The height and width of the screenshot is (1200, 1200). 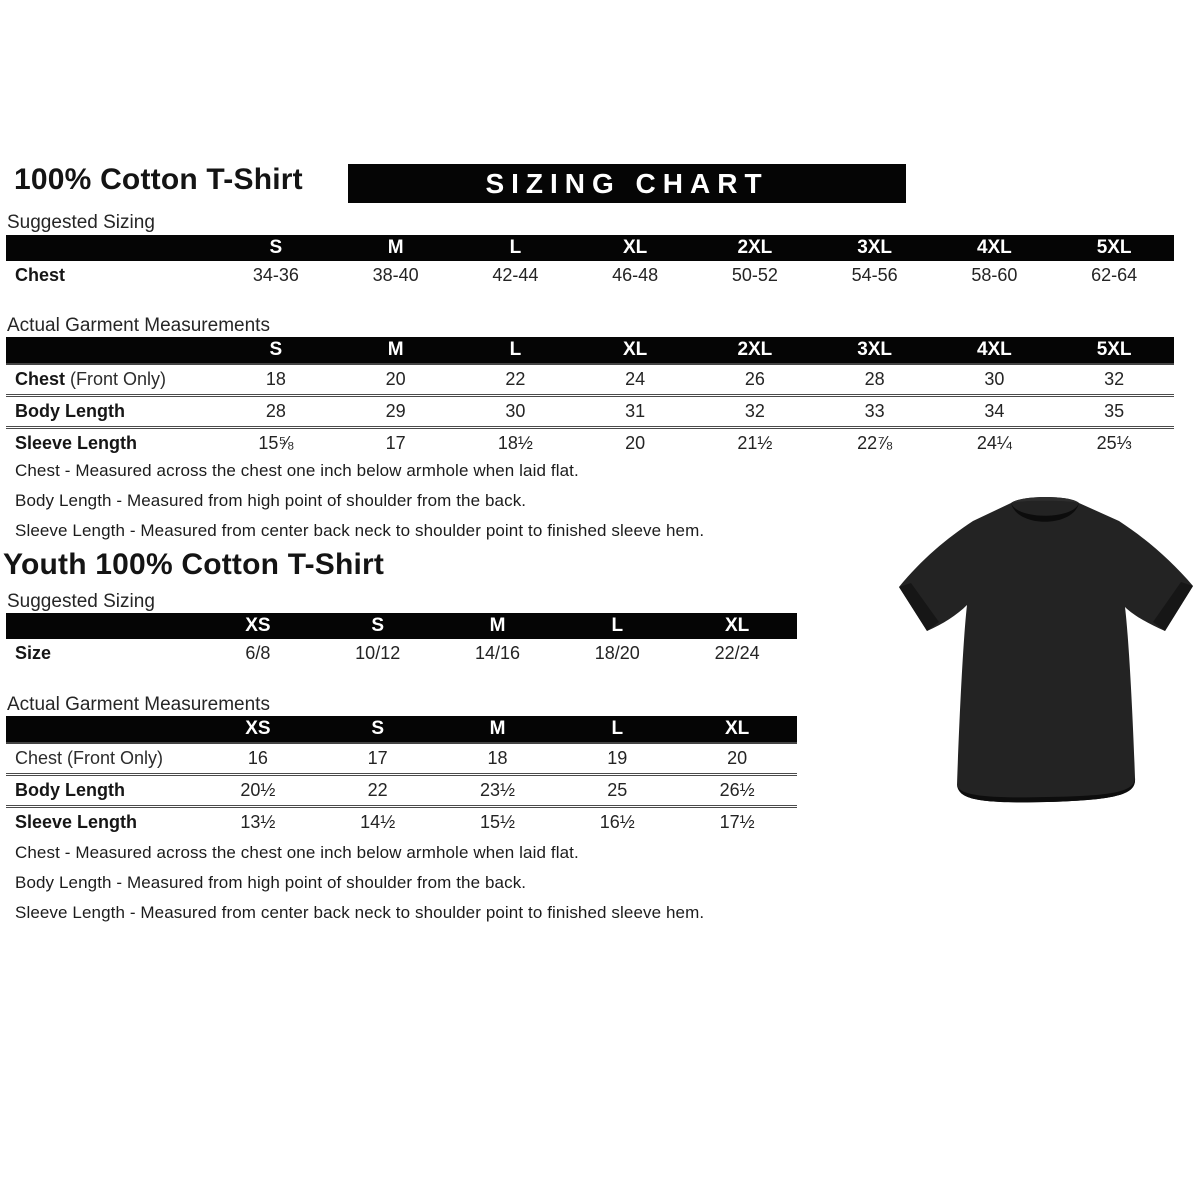 I want to click on youth-actual-header-row: XS S M L XL, so click(x=401, y=729).